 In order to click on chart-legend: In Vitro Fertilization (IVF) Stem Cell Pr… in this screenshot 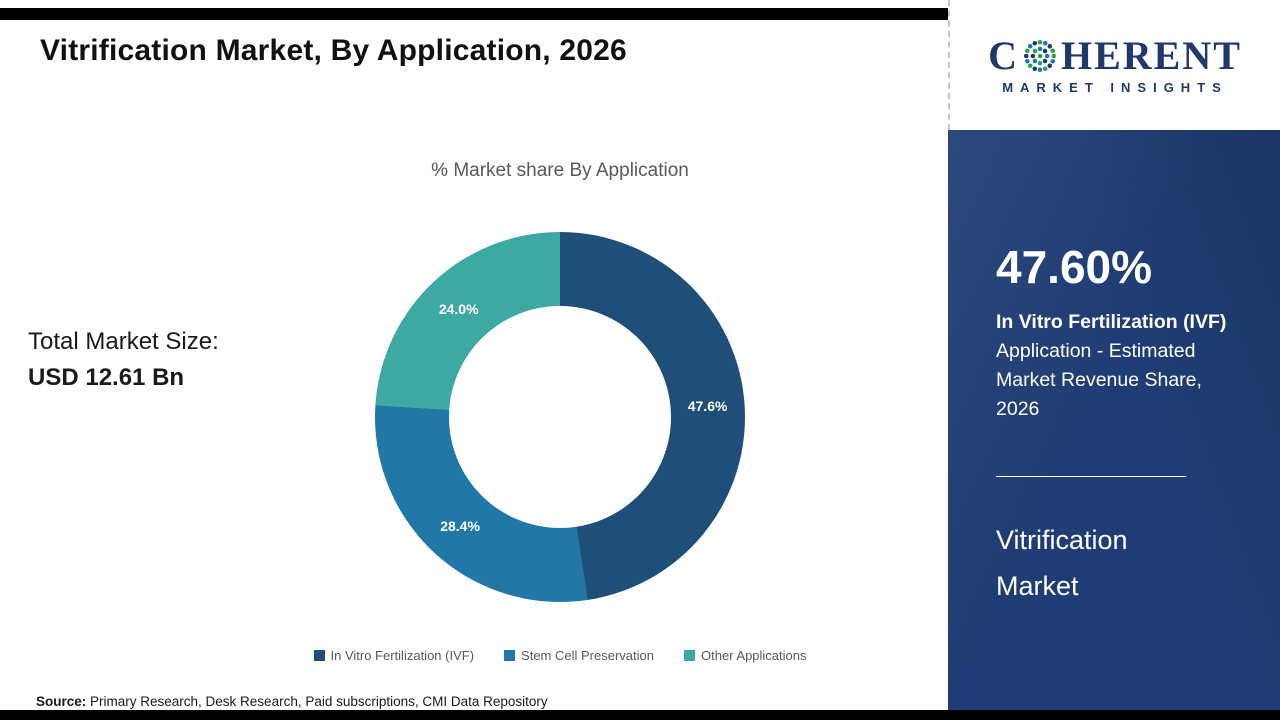, I will do `click(560, 655)`.